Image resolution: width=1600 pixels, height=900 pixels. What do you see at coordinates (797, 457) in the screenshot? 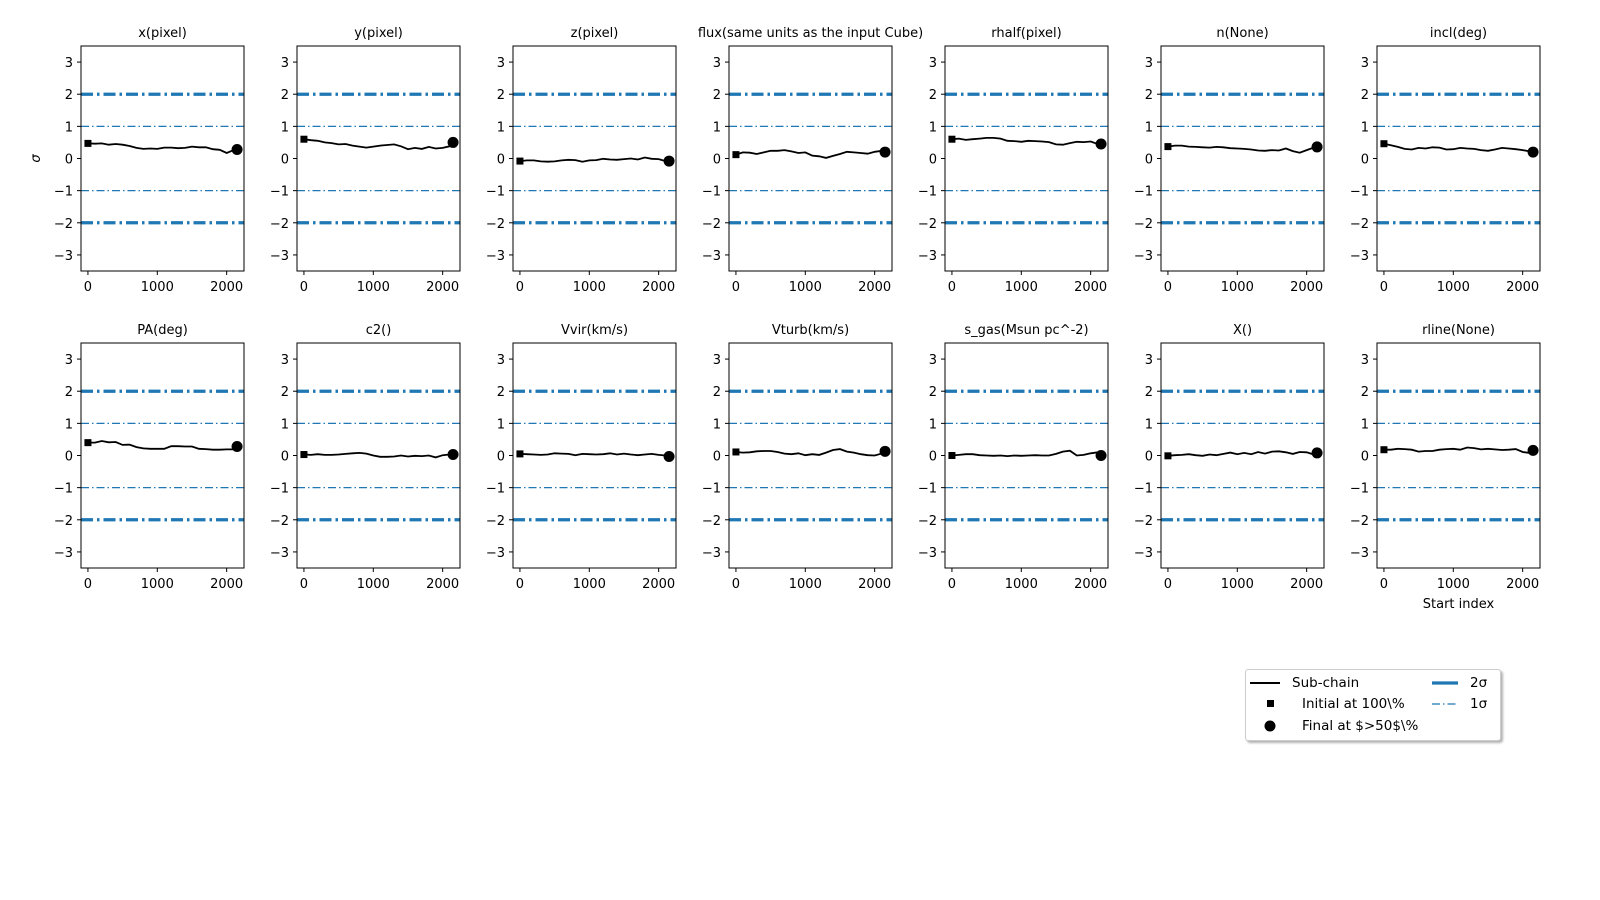
I see `subplot: 3 2 1 0 −1 −2 −3 0 1000 2000 Vturb(km/s)` at bounding box center [797, 457].